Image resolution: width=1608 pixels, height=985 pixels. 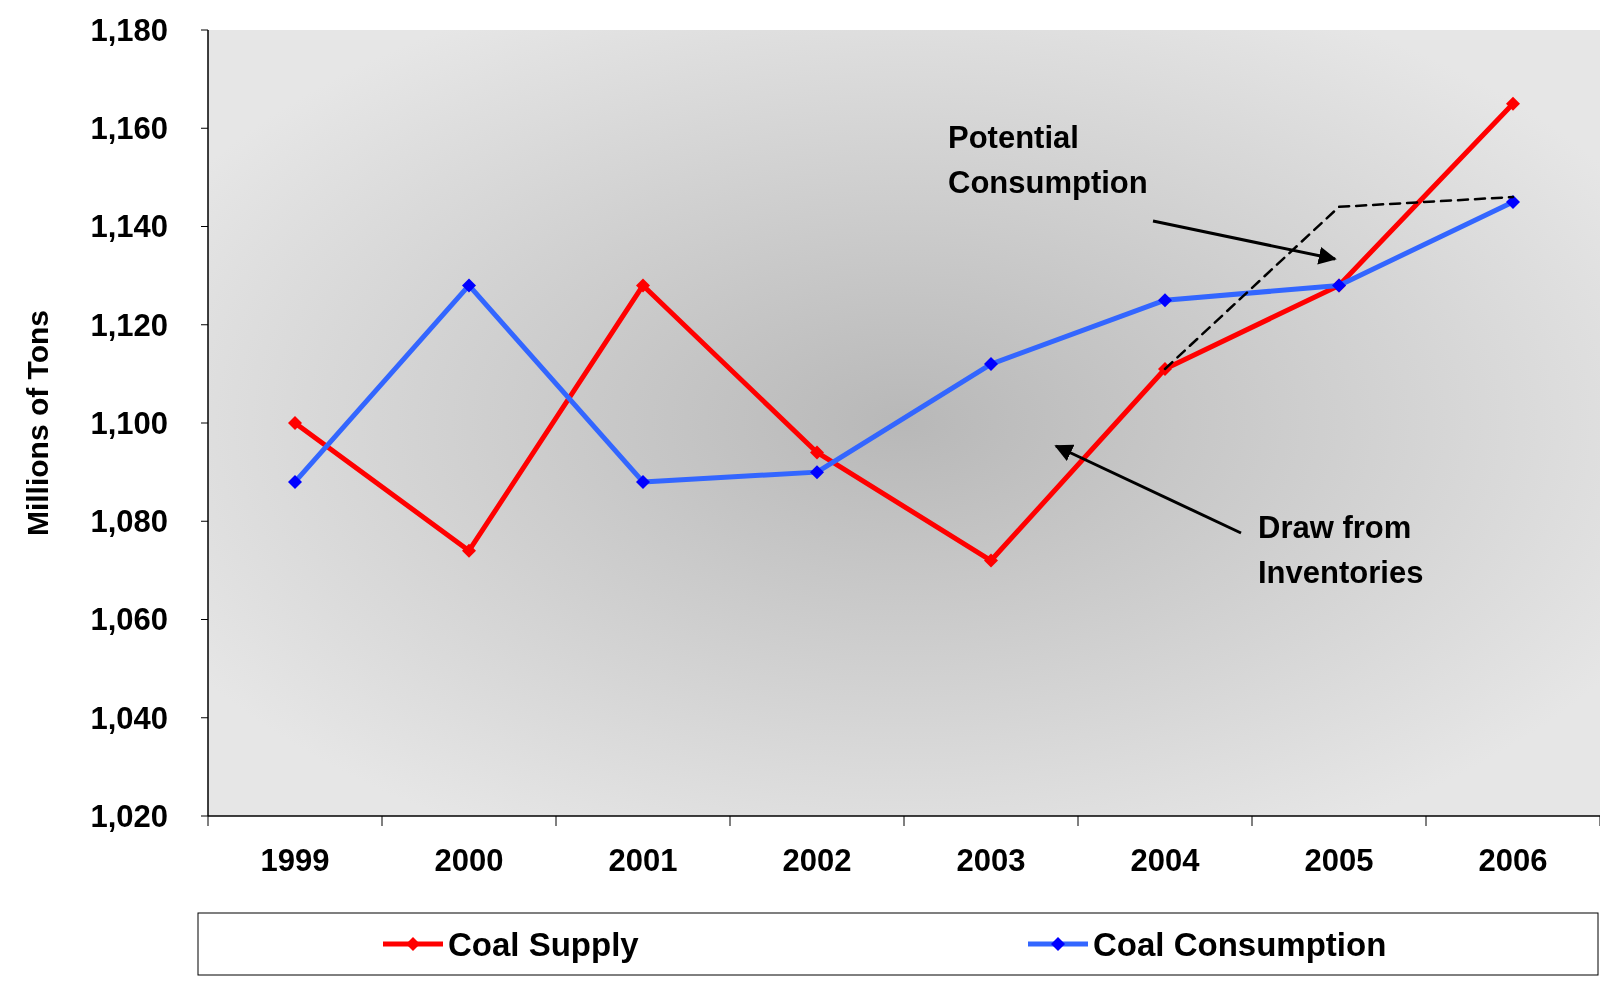 I want to click on y-tick-label: 1,100, so click(x=129, y=423).